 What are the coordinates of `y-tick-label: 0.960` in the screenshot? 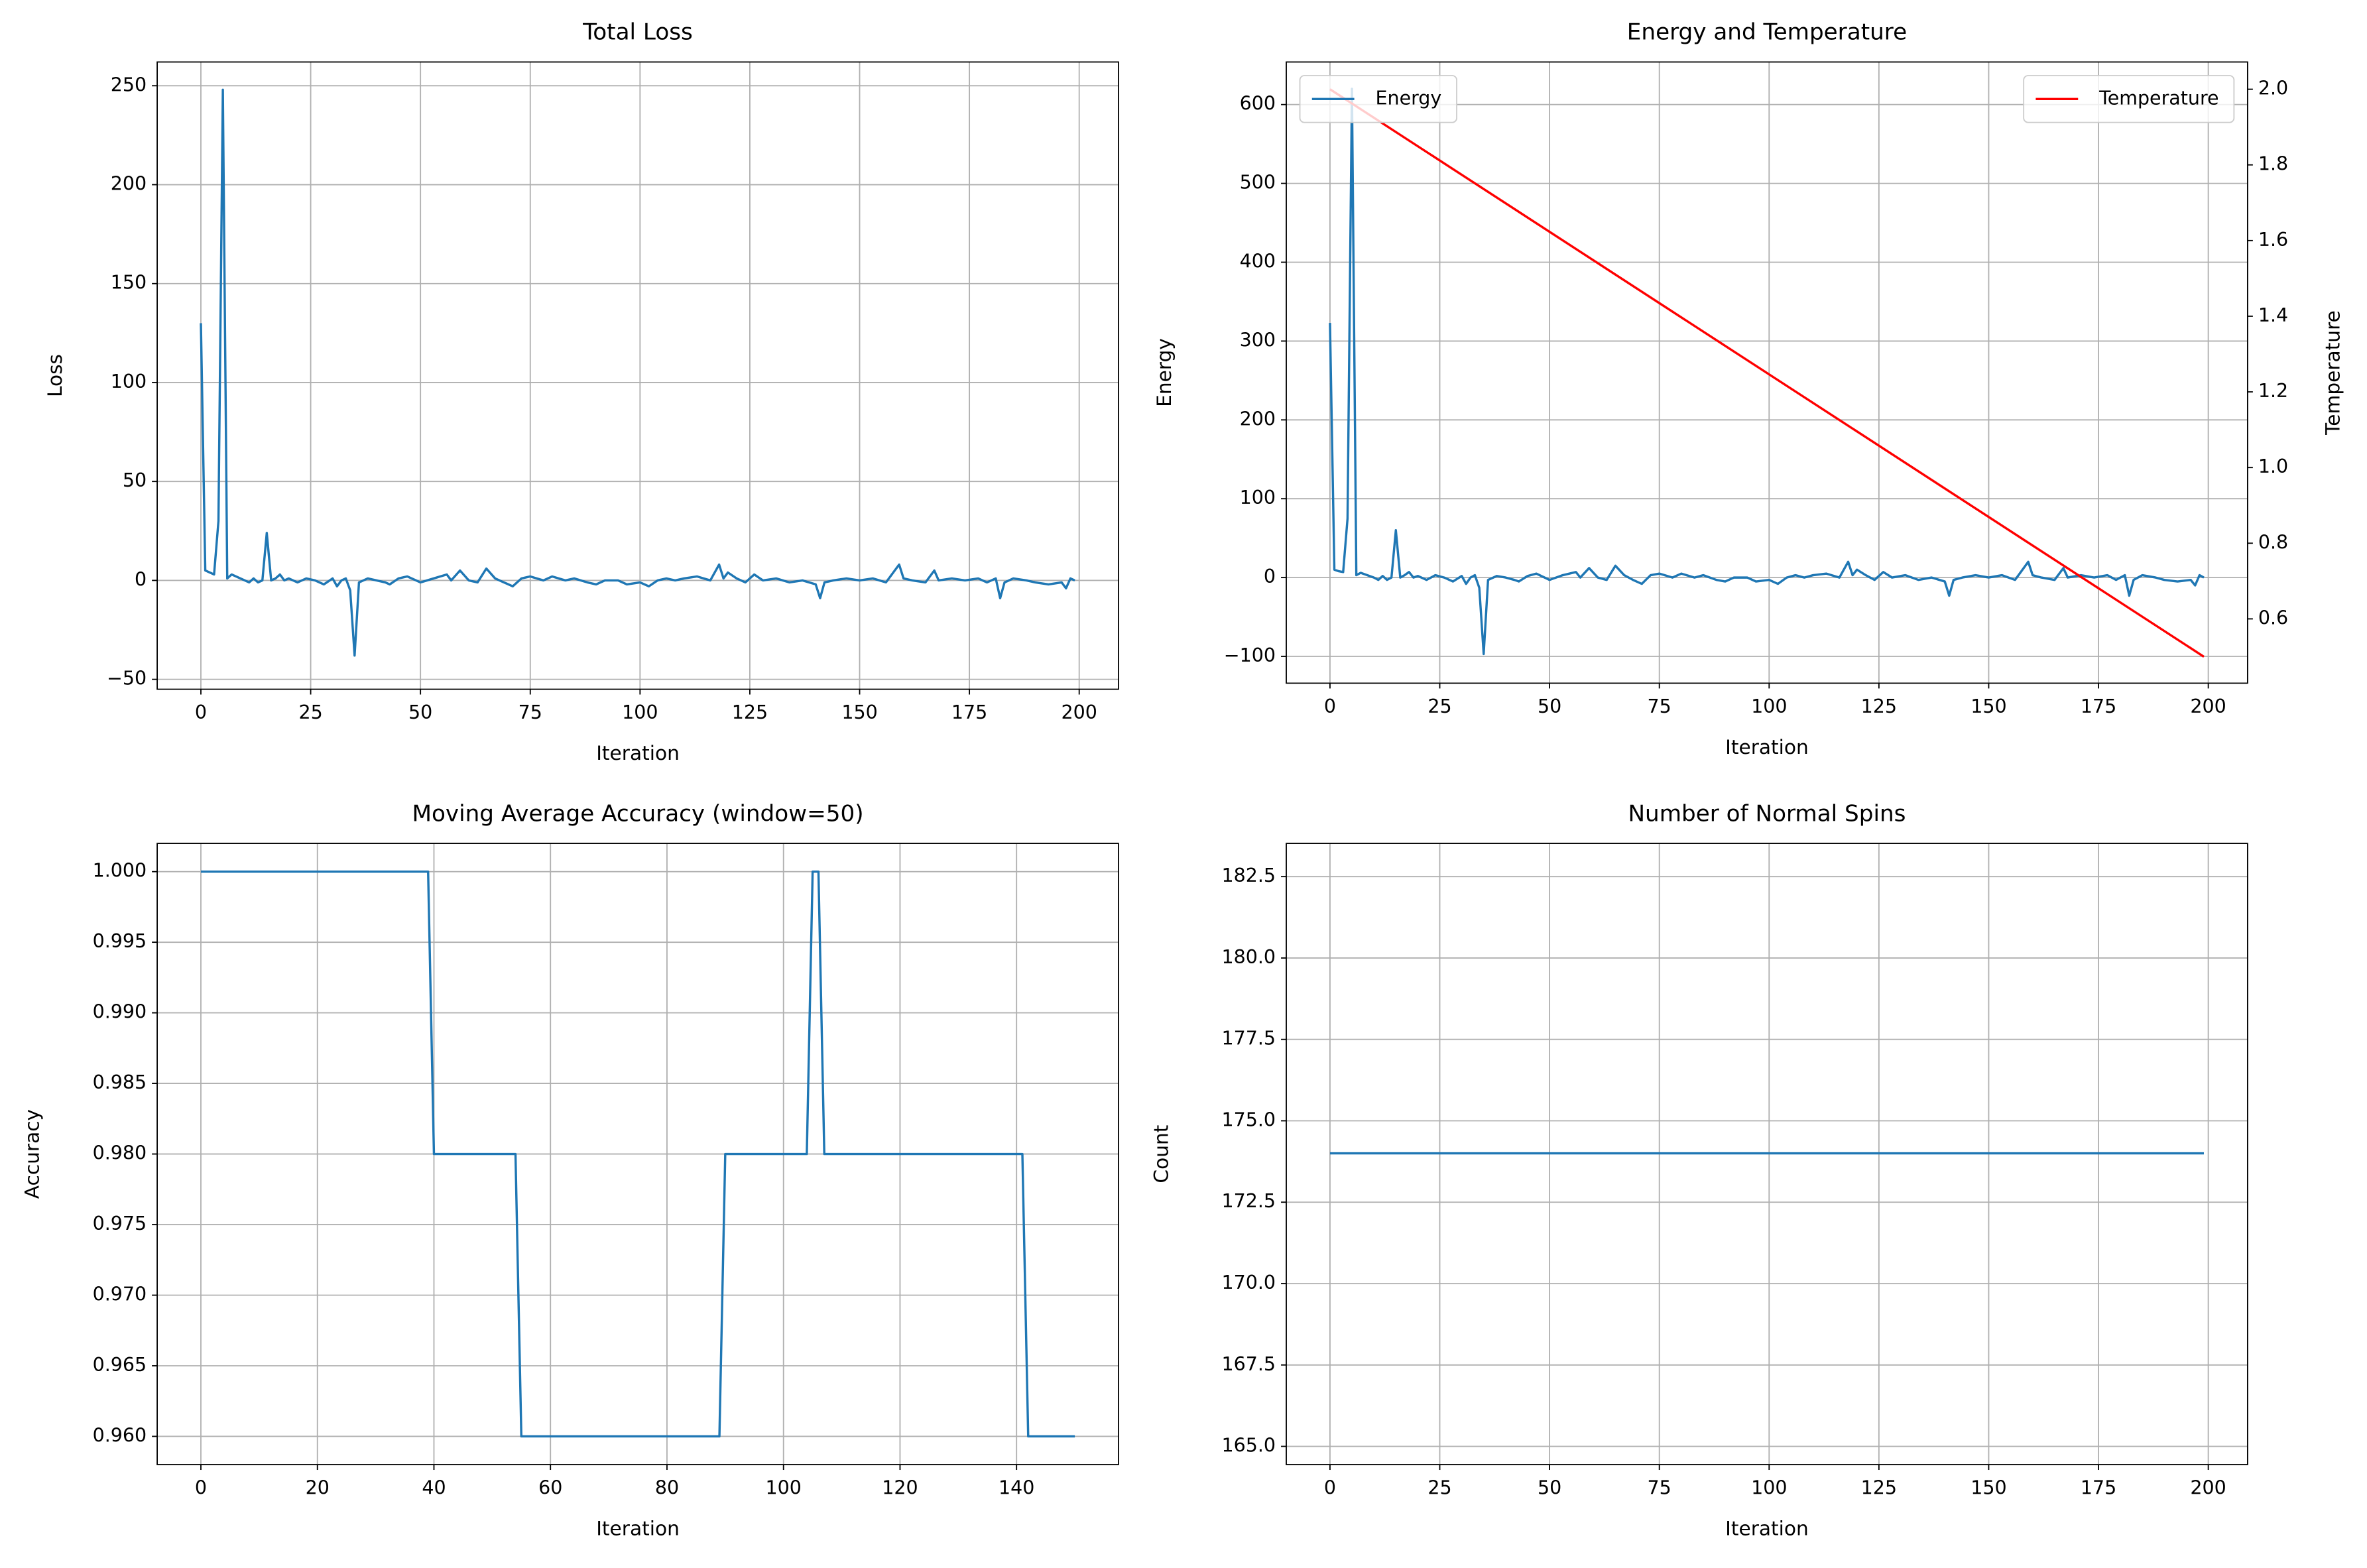 It's located at (120, 1435).